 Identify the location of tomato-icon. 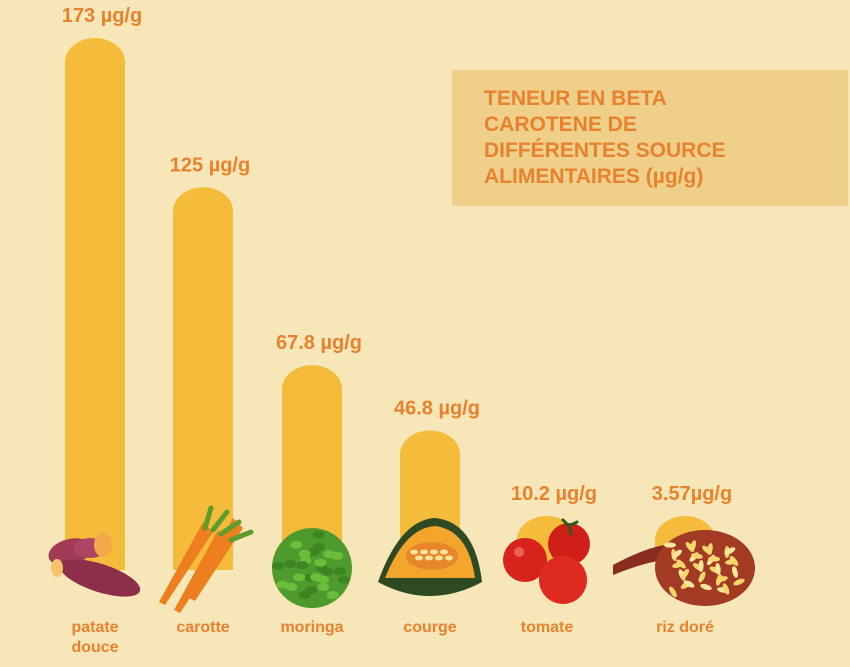
(546, 561).